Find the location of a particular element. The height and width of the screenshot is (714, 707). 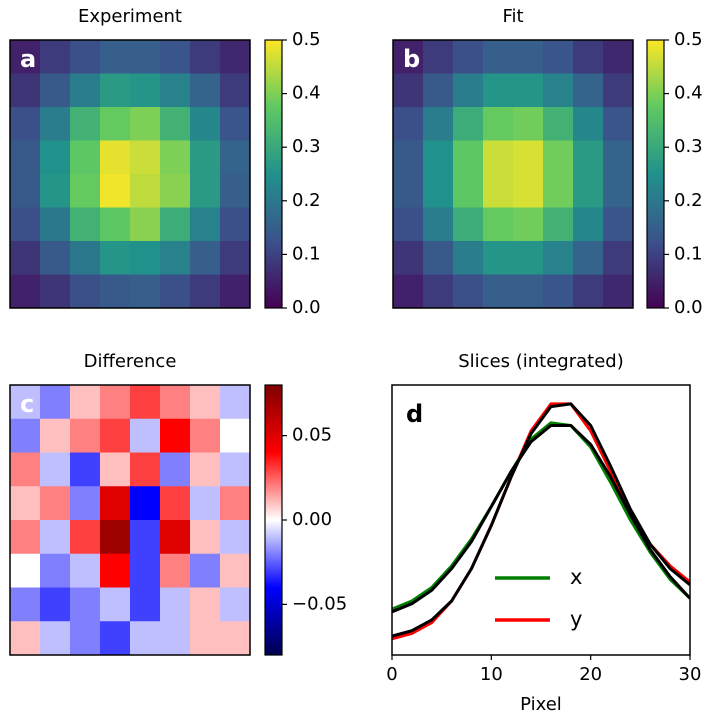

frame is located at coordinates (513, 174).